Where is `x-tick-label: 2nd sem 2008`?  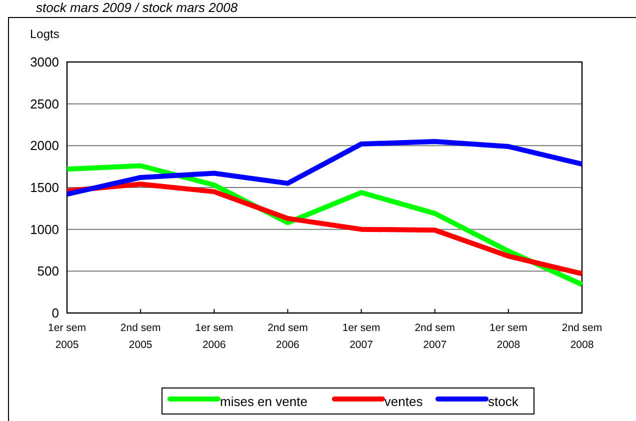
x-tick-label: 2nd sem 2008 is located at coordinates (582, 336).